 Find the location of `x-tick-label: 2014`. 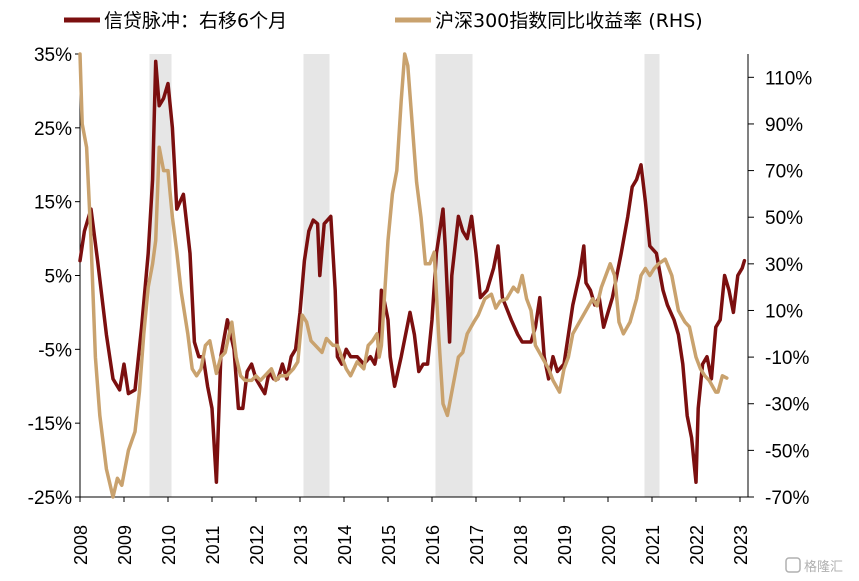

x-tick-label: 2014 is located at coordinates (345, 545).